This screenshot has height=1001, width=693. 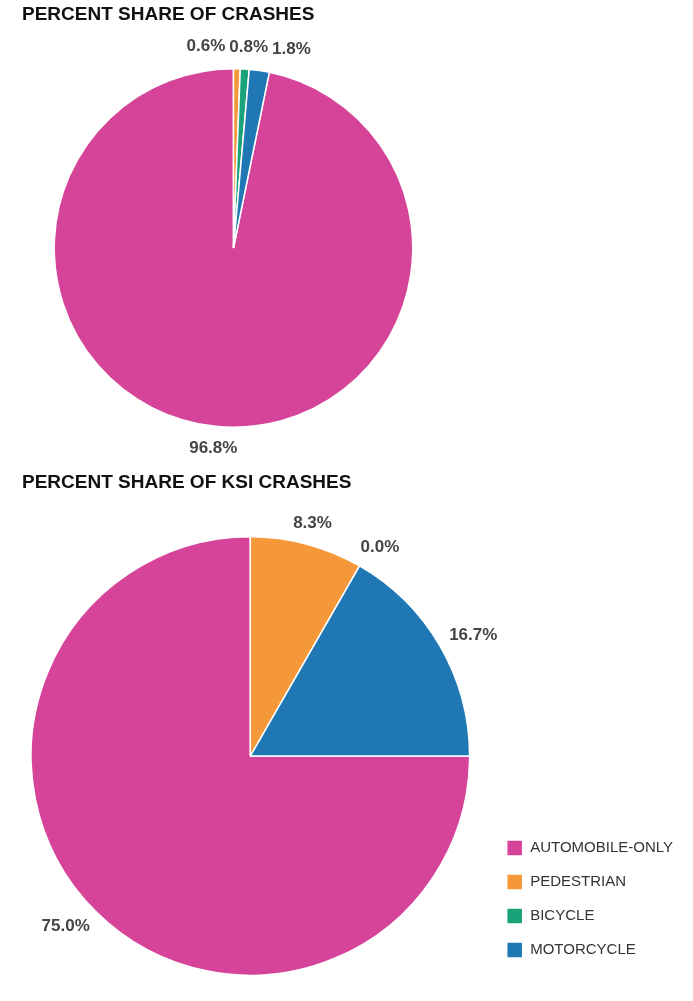 What do you see at coordinates (312, 522) in the screenshot?
I see `data-label: 8.3%` at bounding box center [312, 522].